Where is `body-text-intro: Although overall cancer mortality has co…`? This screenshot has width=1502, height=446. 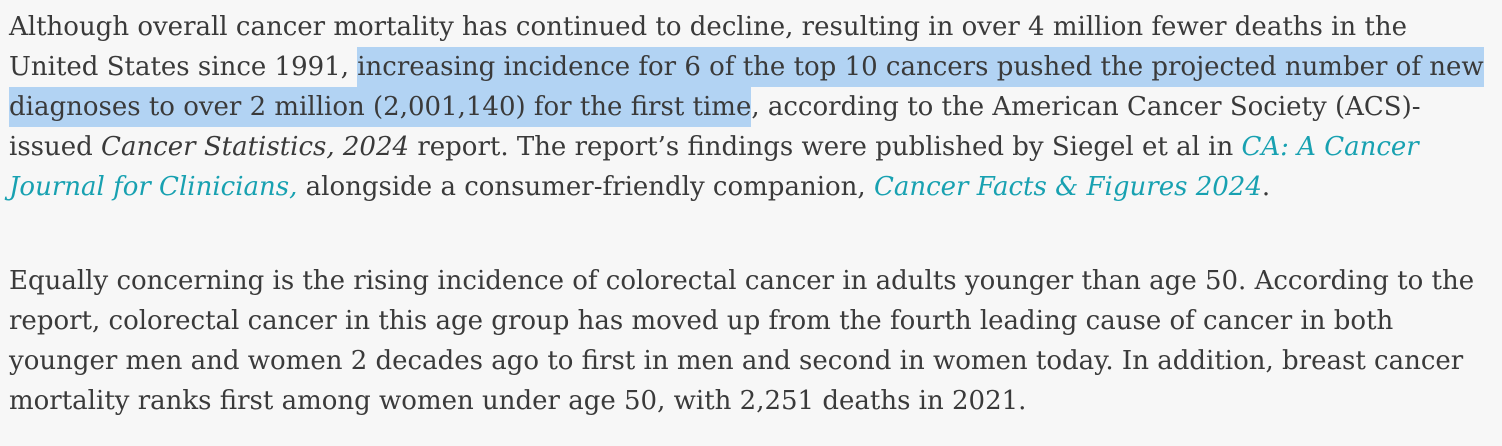 body-text-intro: Although overall cancer mortality has co… is located at coordinates (708, 47).